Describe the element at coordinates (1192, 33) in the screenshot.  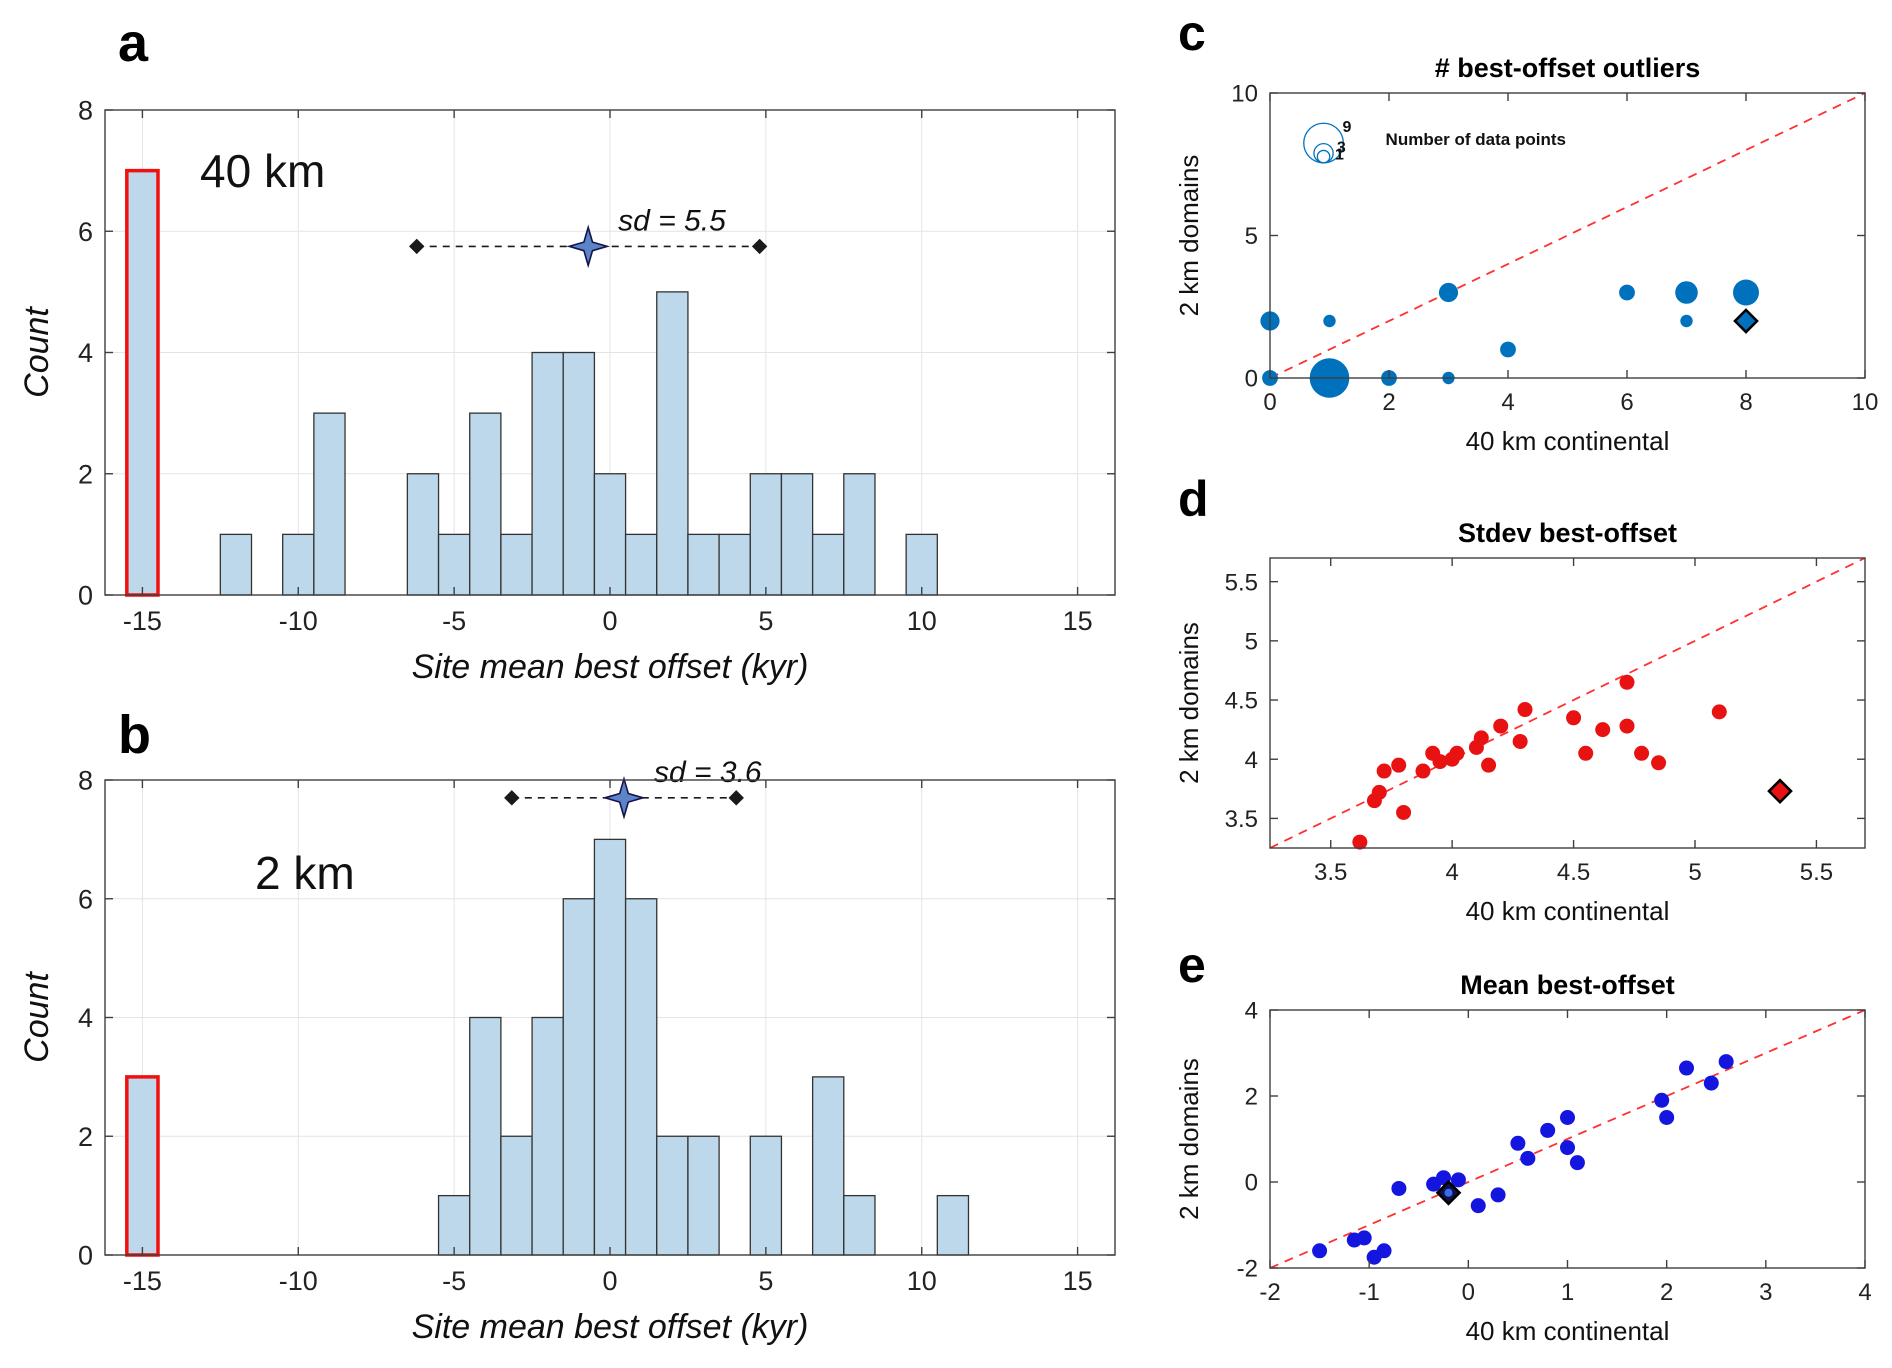
I see `panel-letter-c: c` at that location.